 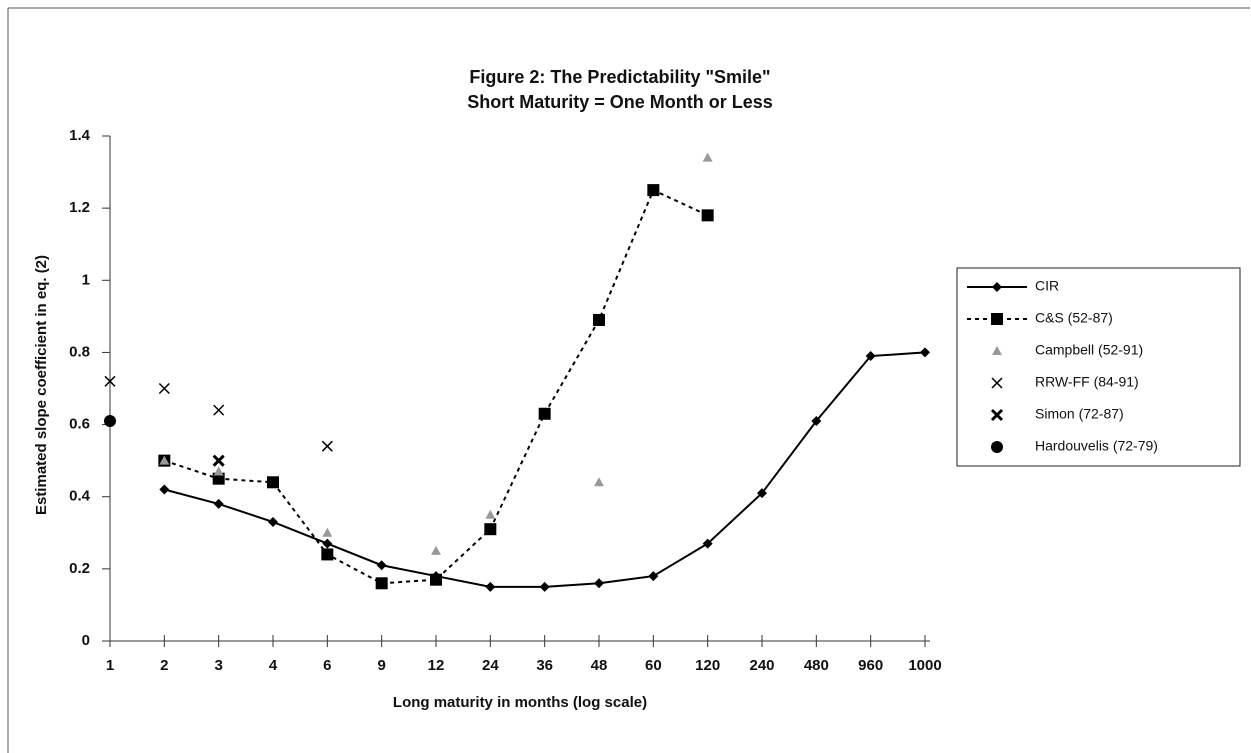 I want to click on x-tick-label: 24, so click(x=490, y=665).